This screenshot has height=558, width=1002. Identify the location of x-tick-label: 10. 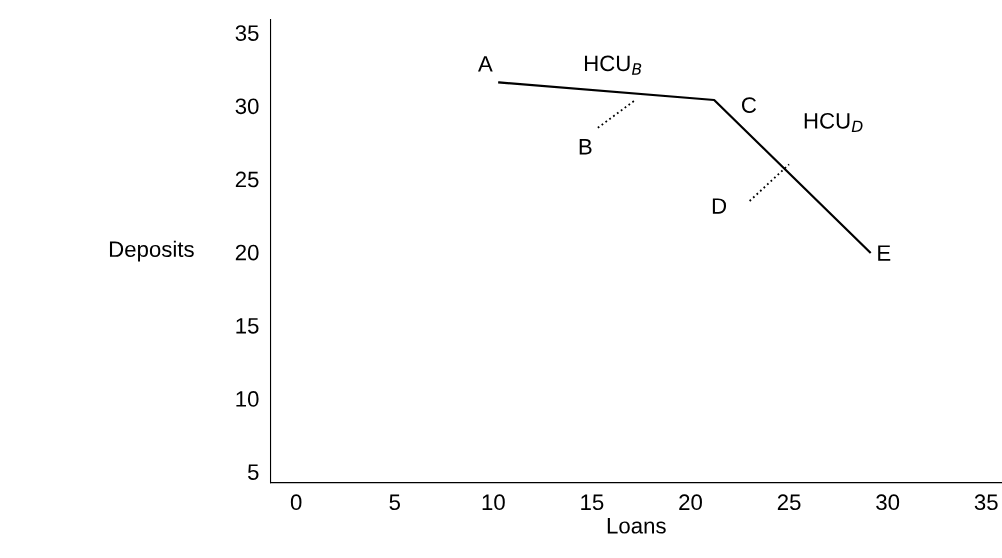
(493, 502).